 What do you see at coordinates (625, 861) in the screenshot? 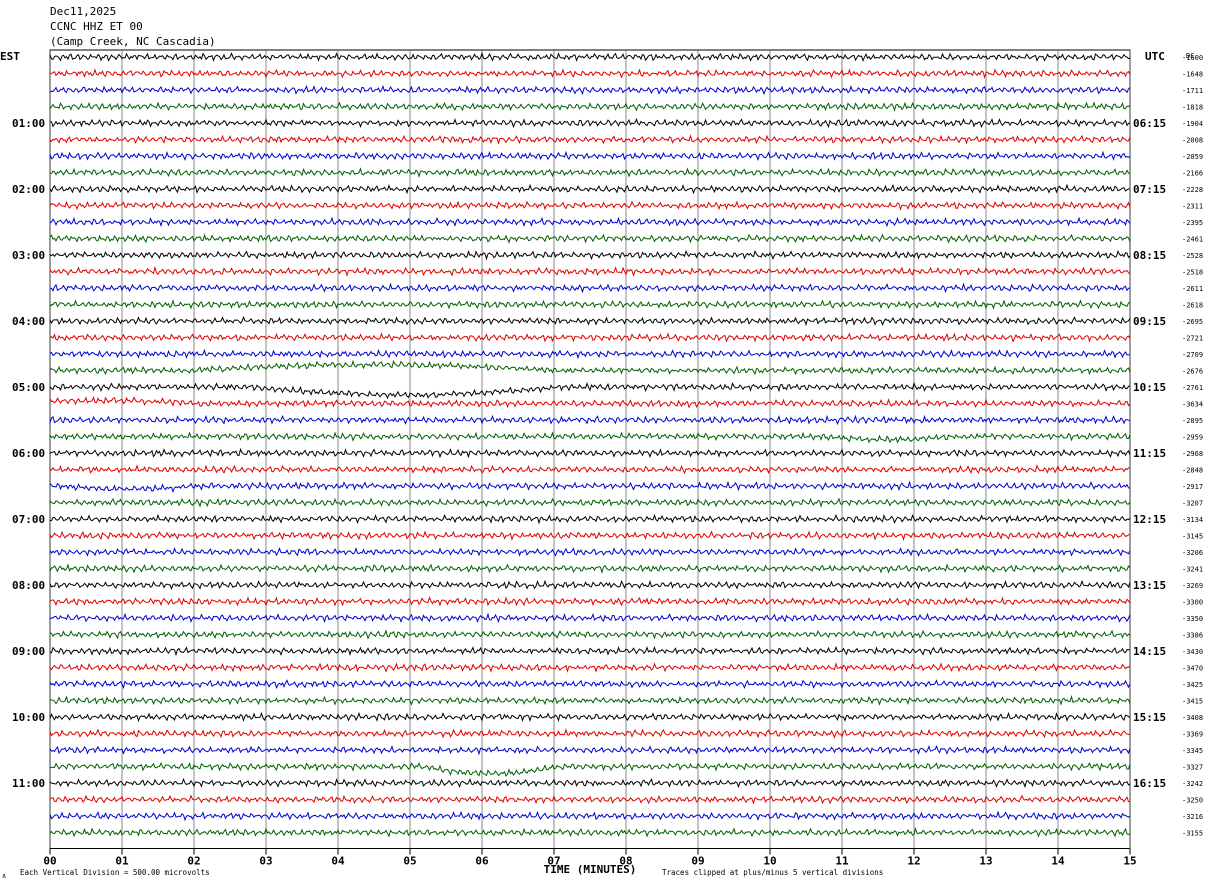
I see `x-tick-label: 08` at bounding box center [625, 861].